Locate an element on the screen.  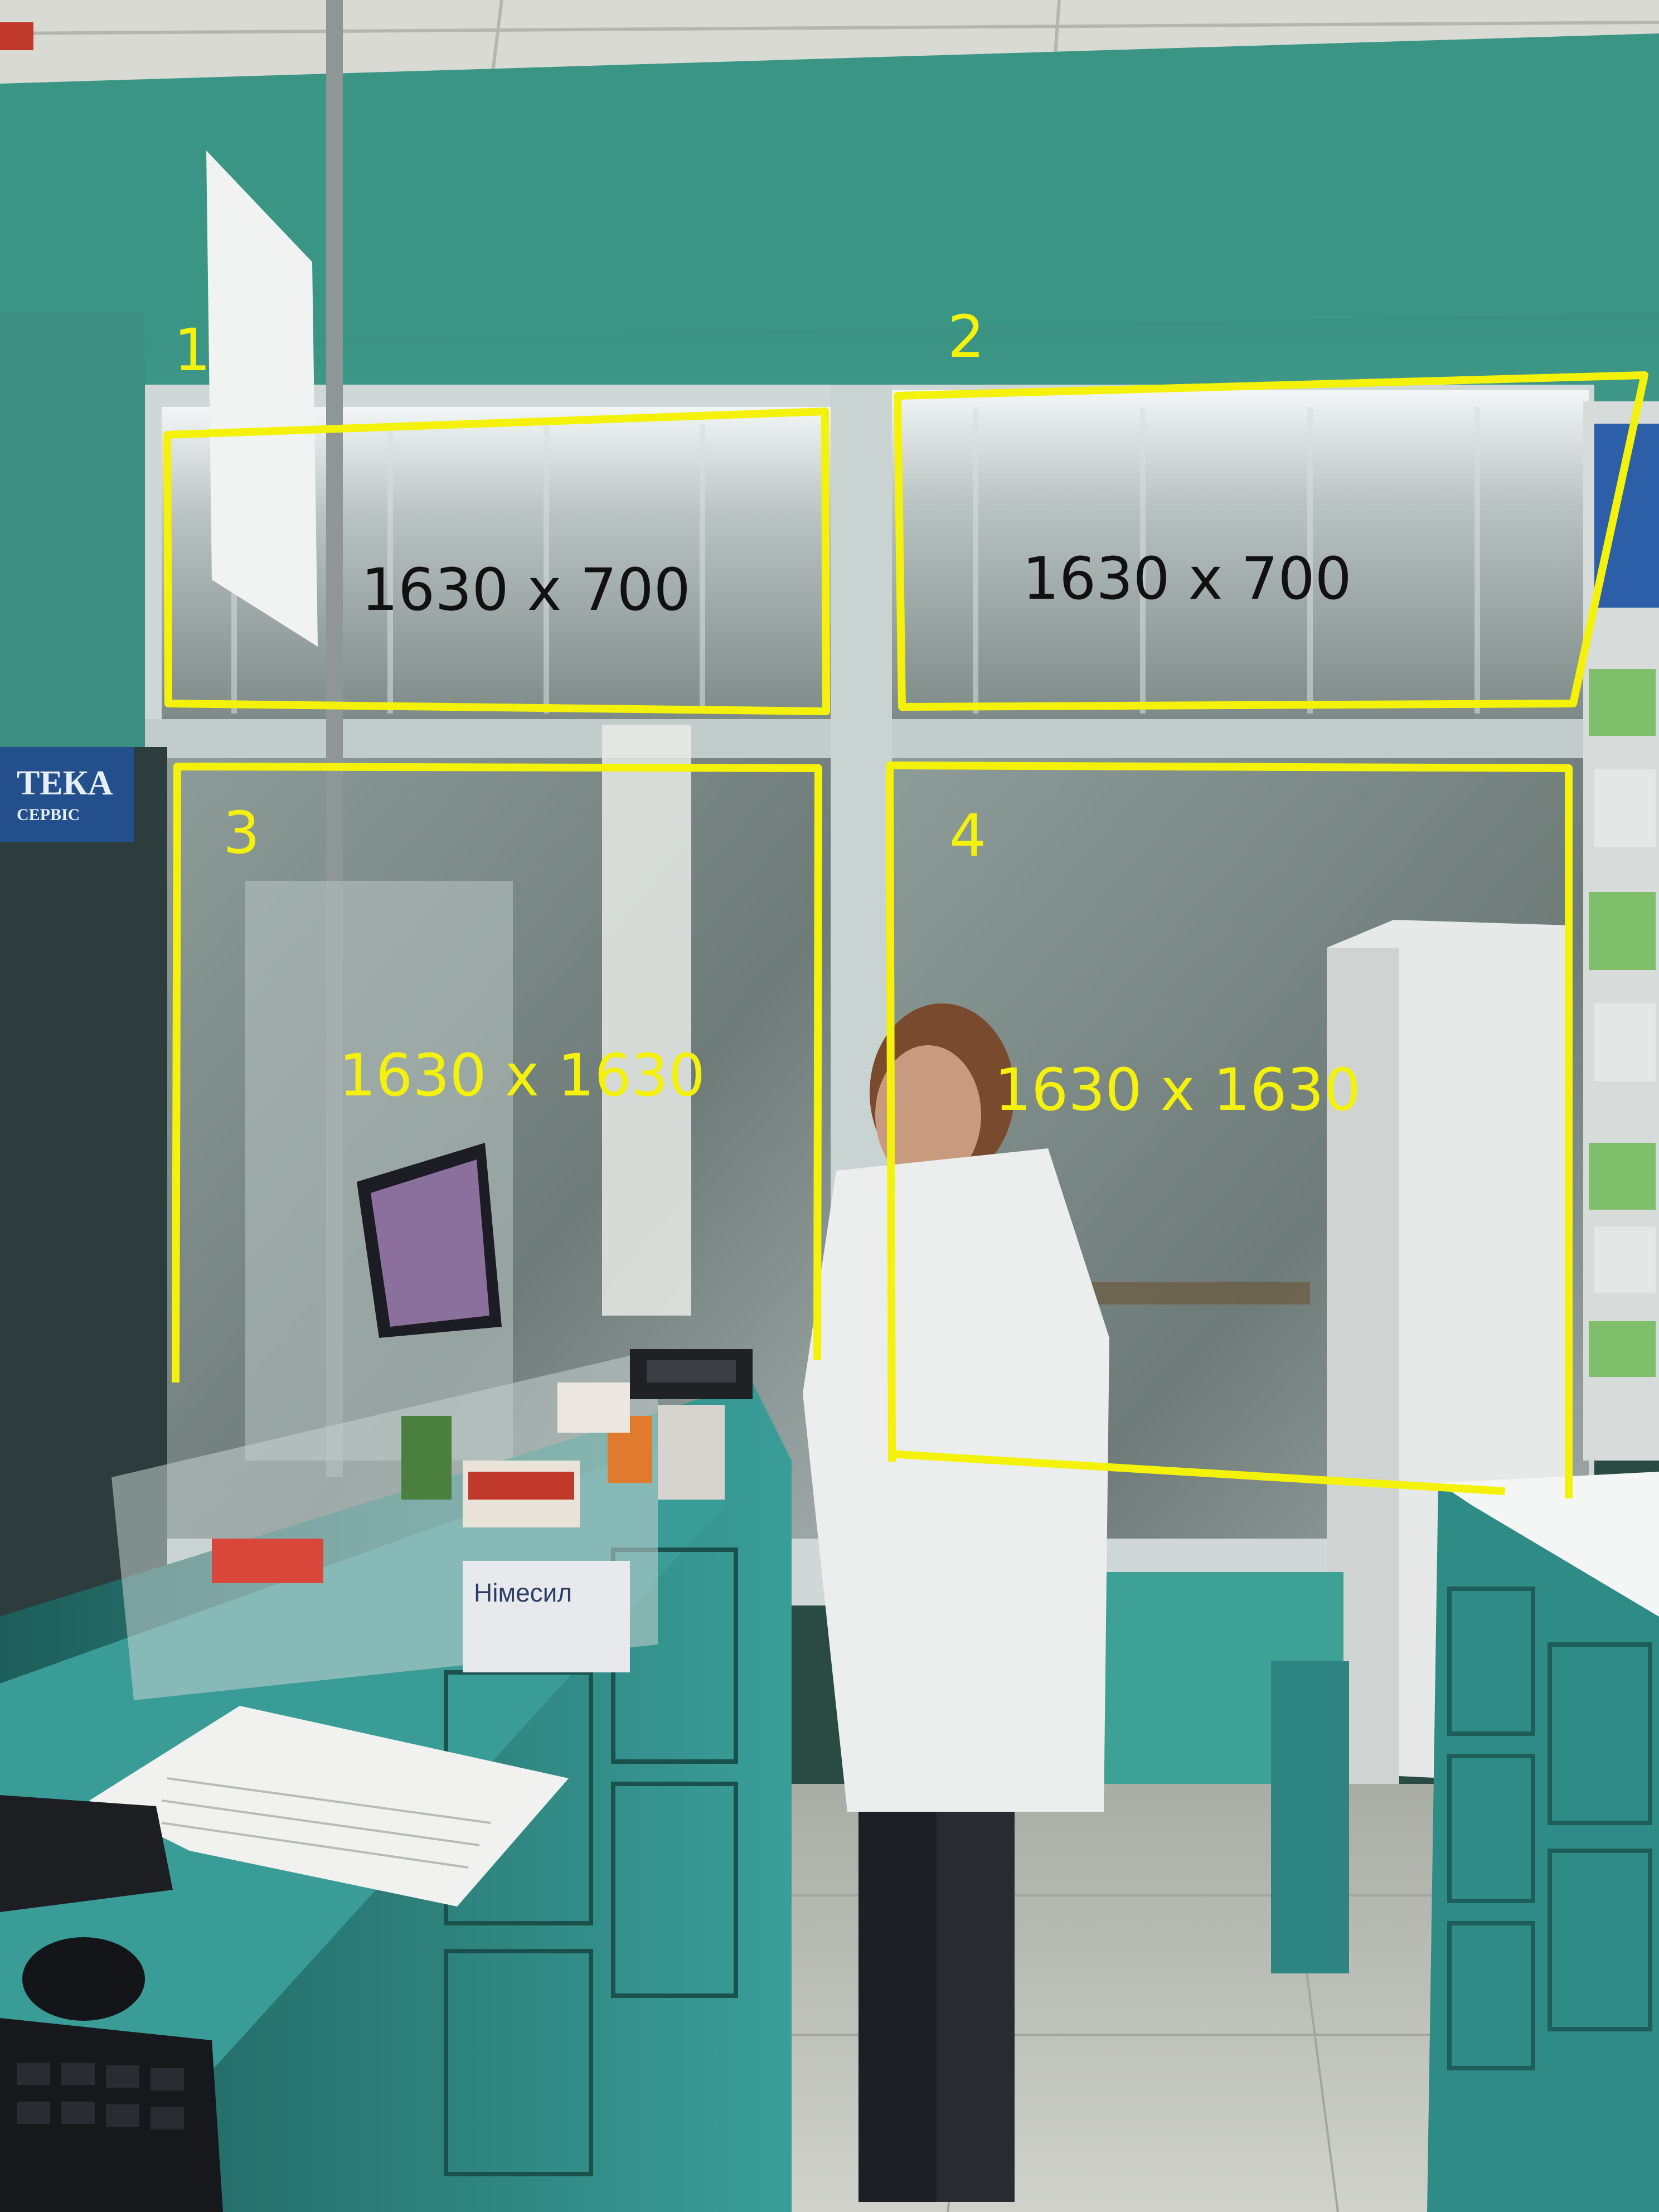
pharmacist is located at coordinates (956, 1602).